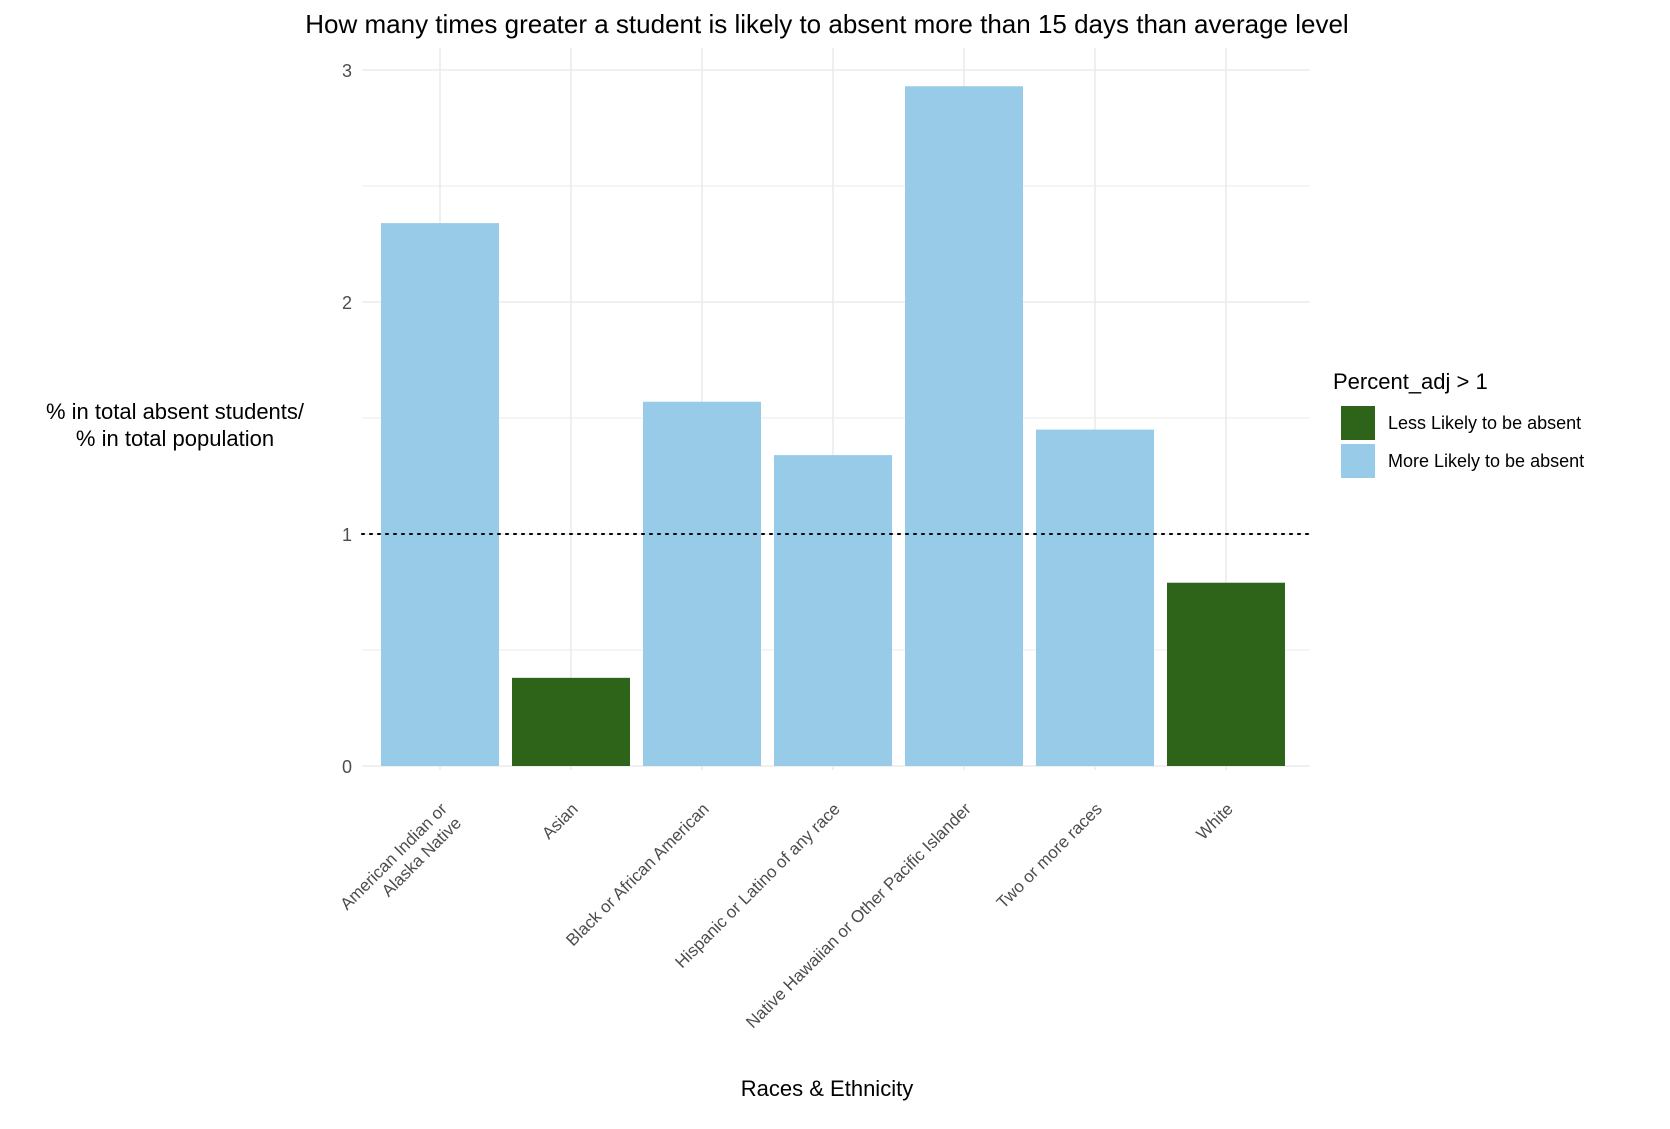  I want to click on x-axis-title: Races & Ethnicity, so click(827, 1088).